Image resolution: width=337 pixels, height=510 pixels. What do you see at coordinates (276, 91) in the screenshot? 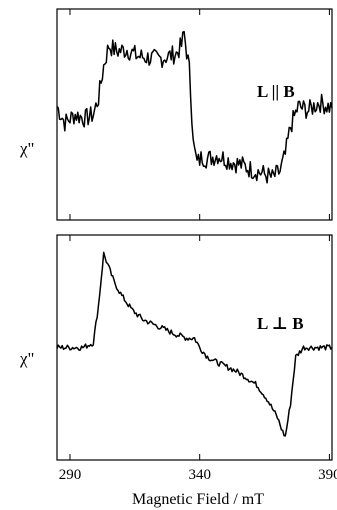
I see `top-panel-annotation: L || B` at bounding box center [276, 91].